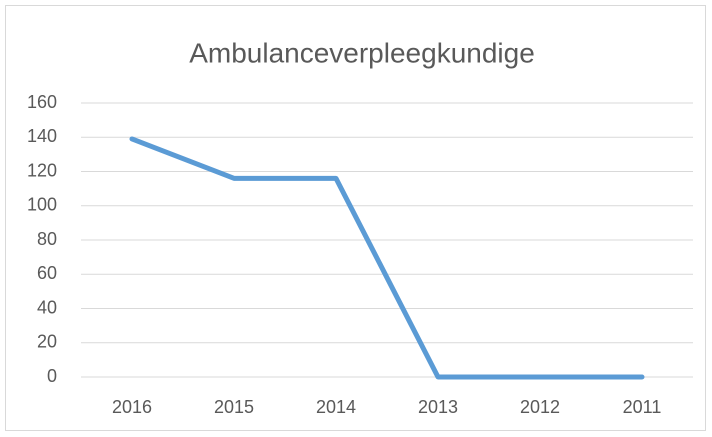 The width and height of the screenshot is (712, 437). Describe the element at coordinates (336, 407) in the screenshot. I see `x-tick-label: 2014` at that location.